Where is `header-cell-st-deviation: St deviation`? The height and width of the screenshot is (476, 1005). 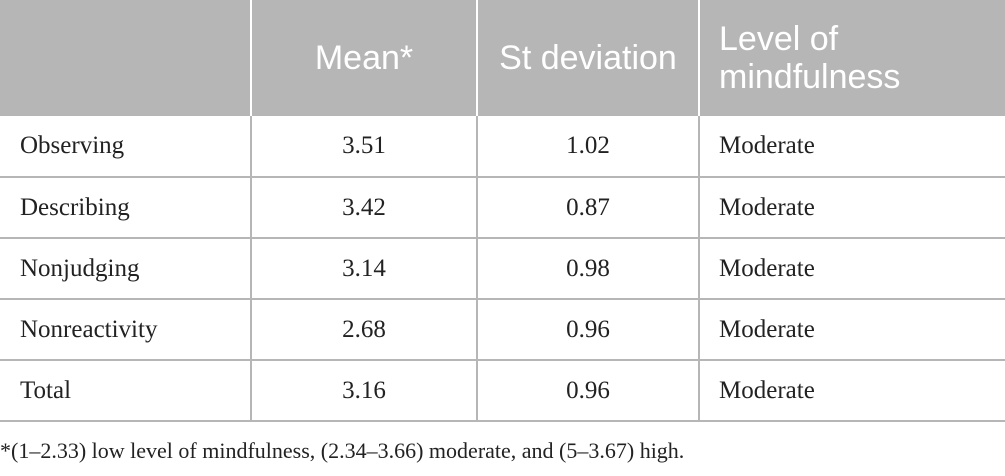 header-cell-st-deviation: St deviation is located at coordinates (587, 58).